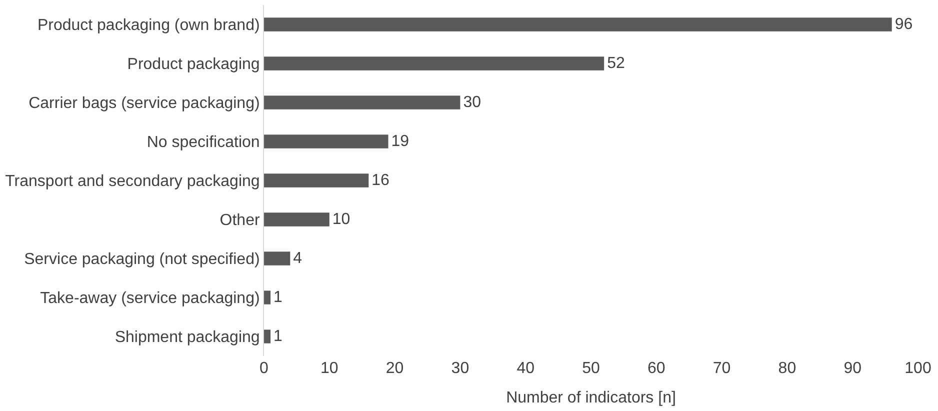 This screenshot has width=938, height=411. I want to click on x-tick-label: 30, so click(460, 368).